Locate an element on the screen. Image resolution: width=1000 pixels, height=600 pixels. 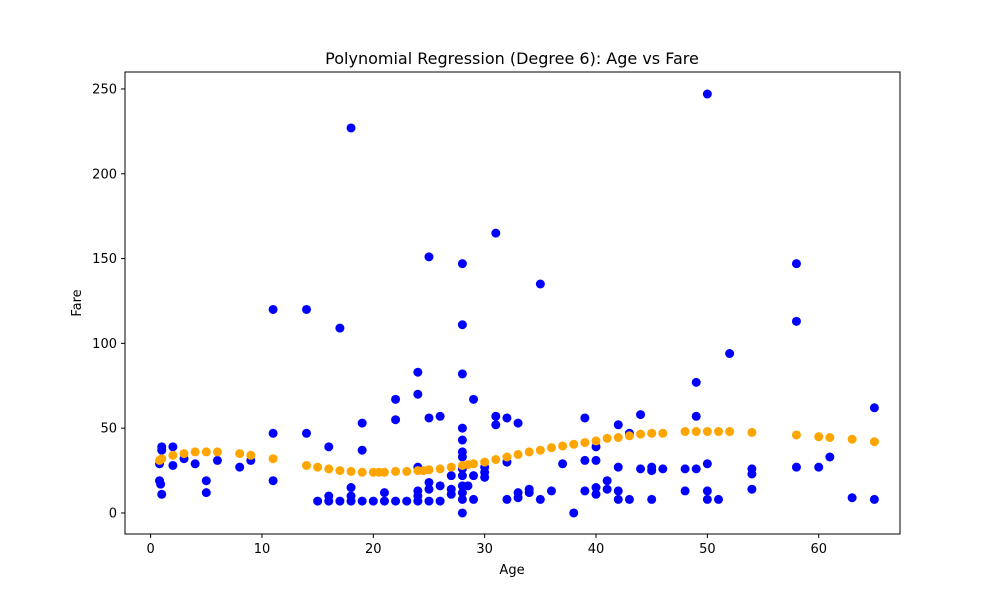
x-tick-label: 0 is located at coordinates (150, 549).